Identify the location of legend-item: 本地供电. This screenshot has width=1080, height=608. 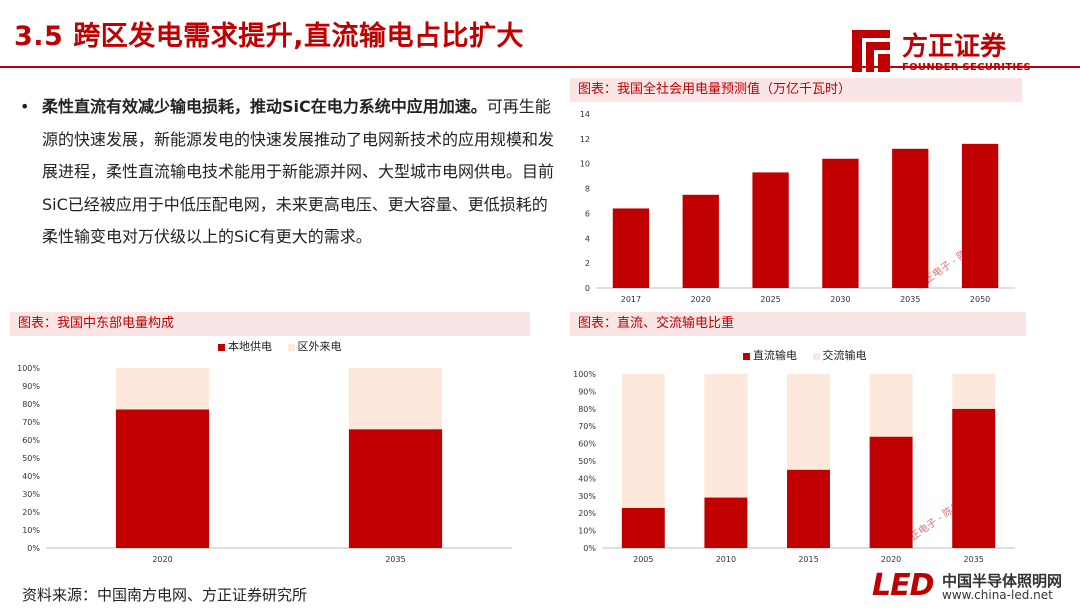
(245, 346).